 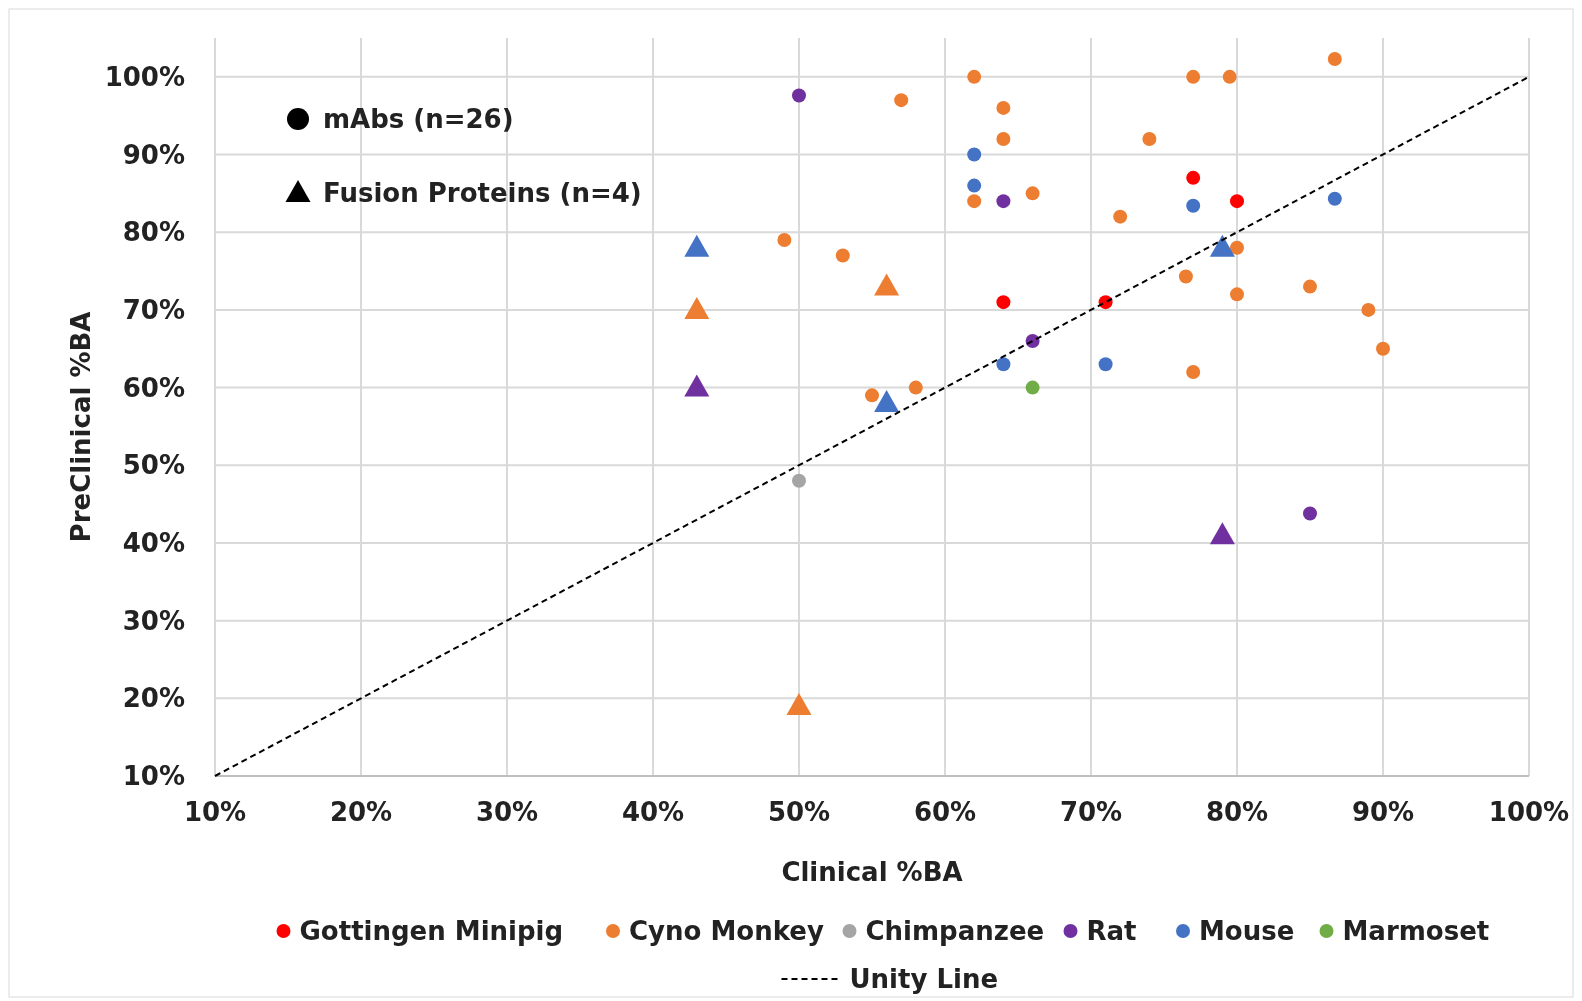 What do you see at coordinates (153, 543) in the screenshot?
I see `y-tick-label: 40%` at bounding box center [153, 543].